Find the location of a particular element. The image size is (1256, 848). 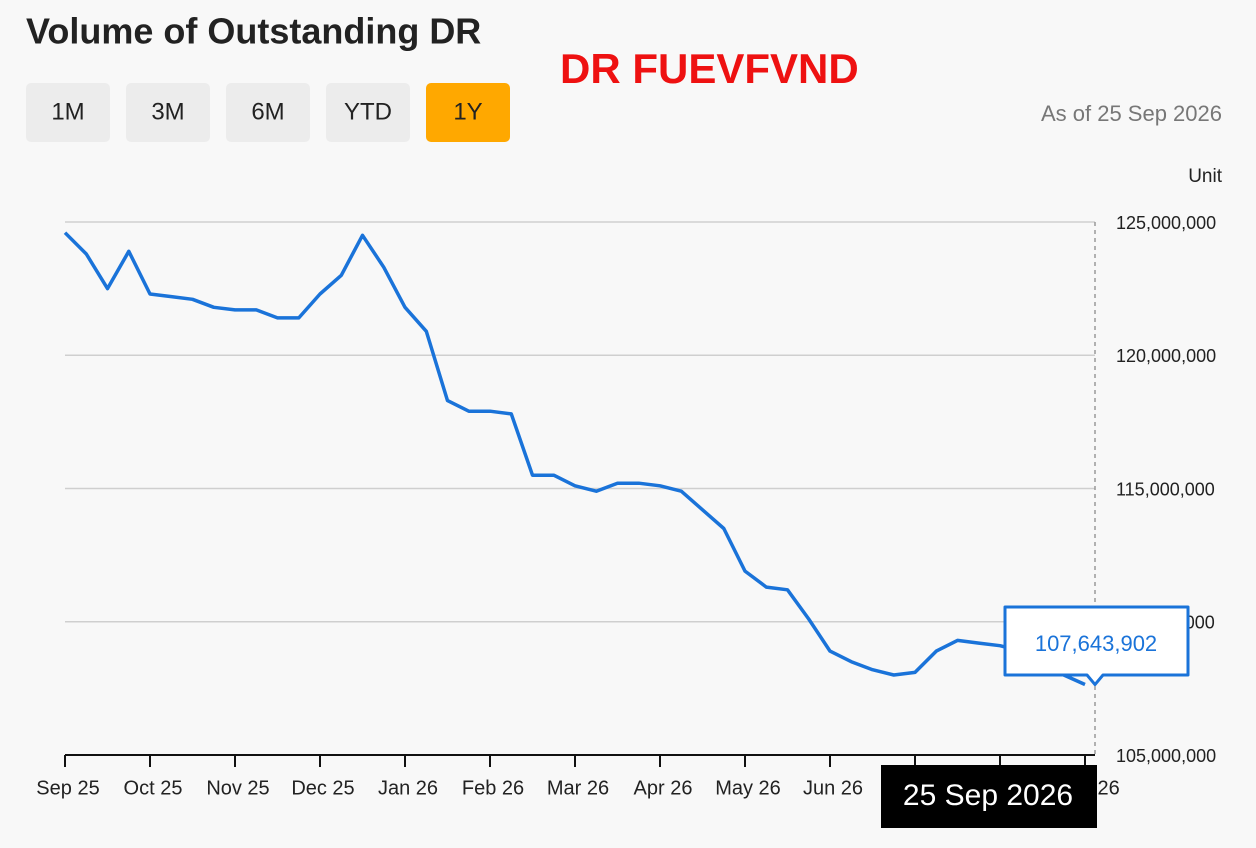

unit-label: Unit is located at coordinates (1205, 176).